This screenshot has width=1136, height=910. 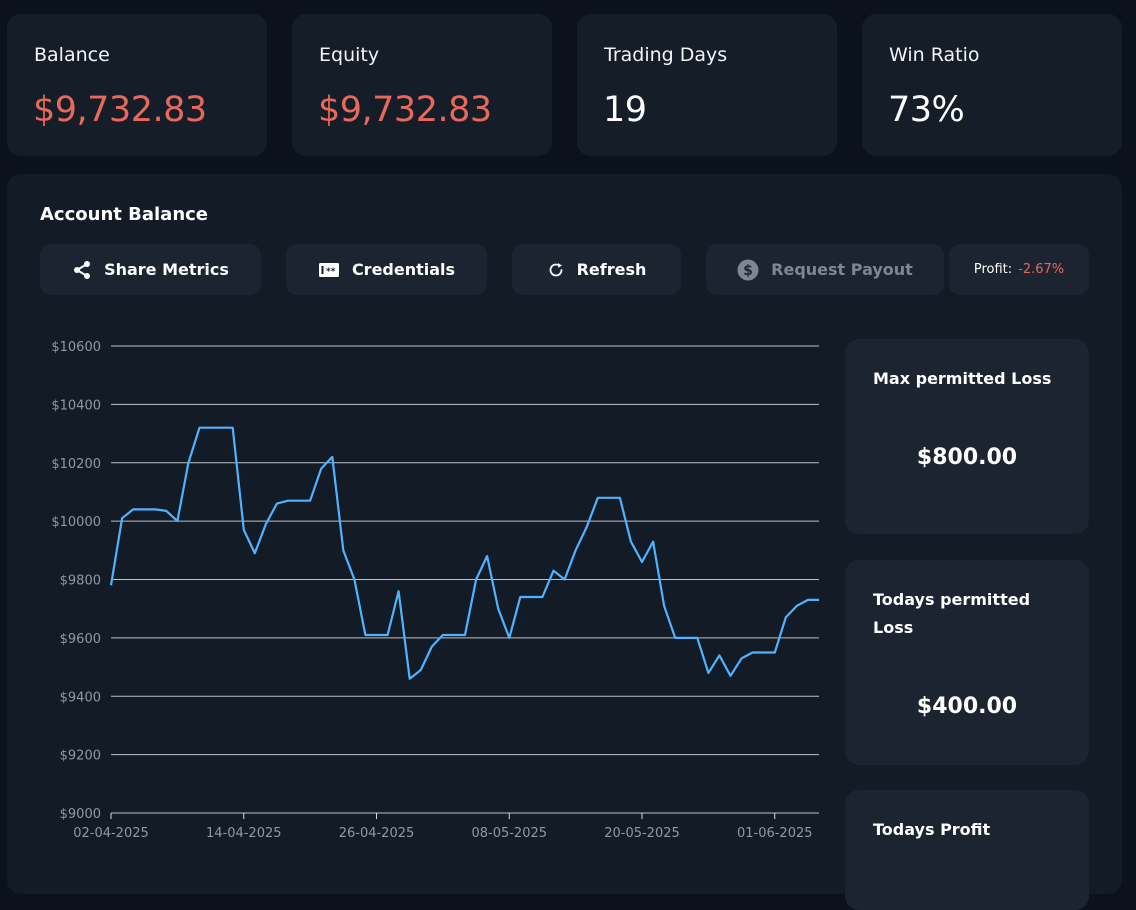 I want to click on max-permitted-loss-value: $800.00, so click(x=967, y=457).